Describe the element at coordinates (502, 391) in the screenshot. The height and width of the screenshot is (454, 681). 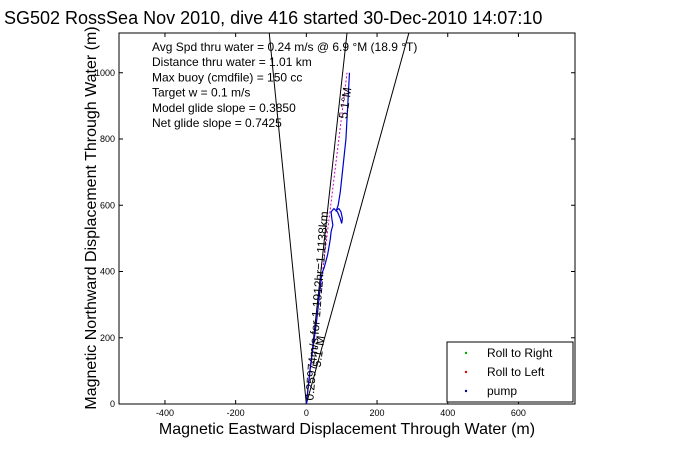
I see `legend-label: pump` at that location.